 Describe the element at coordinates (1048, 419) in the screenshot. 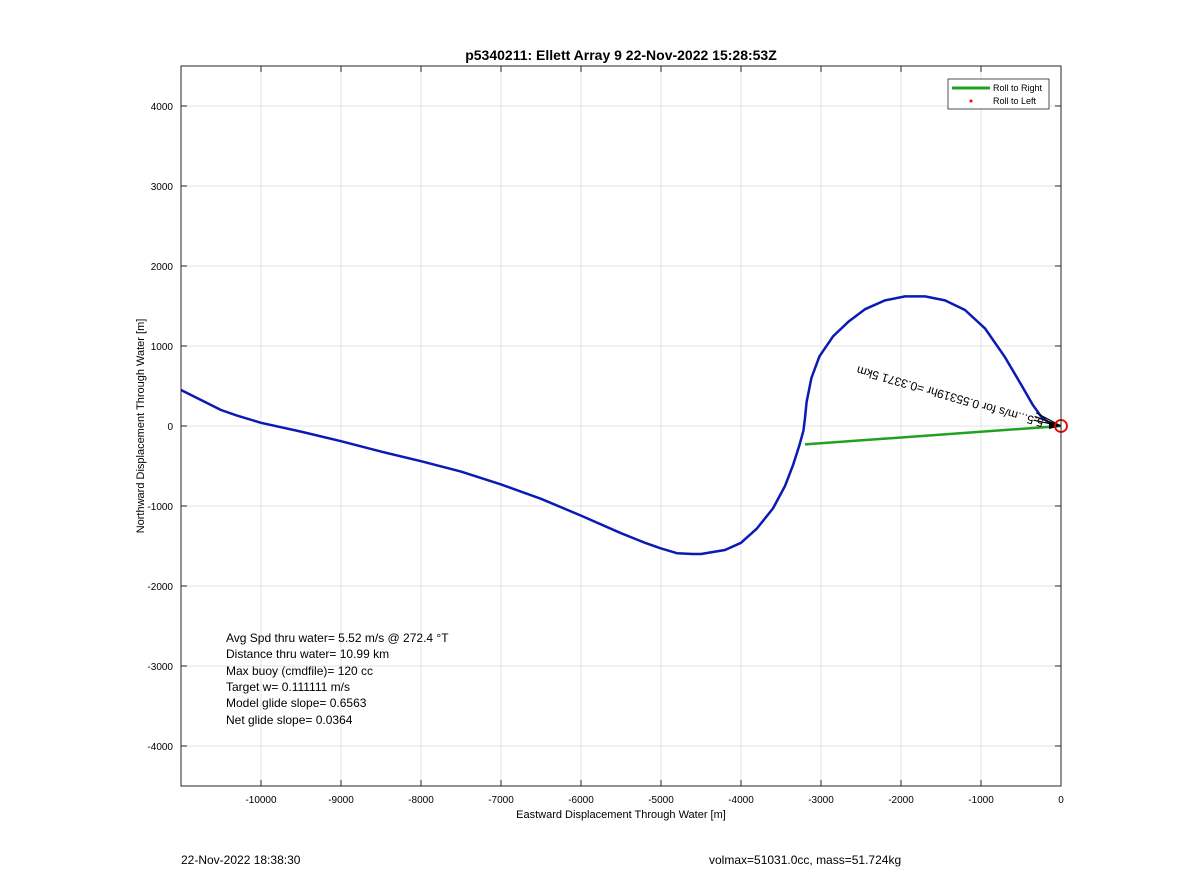

I see `current-arrow-line` at that location.